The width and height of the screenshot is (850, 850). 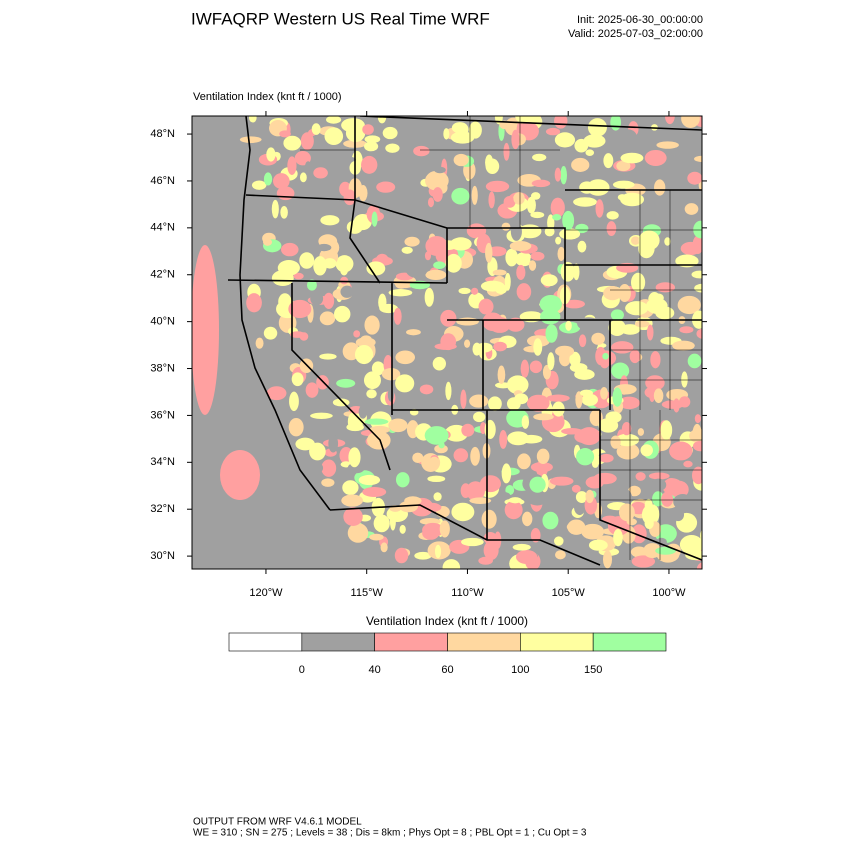 What do you see at coordinates (205, 330) in the screenshot?
I see `ocean-patch` at bounding box center [205, 330].